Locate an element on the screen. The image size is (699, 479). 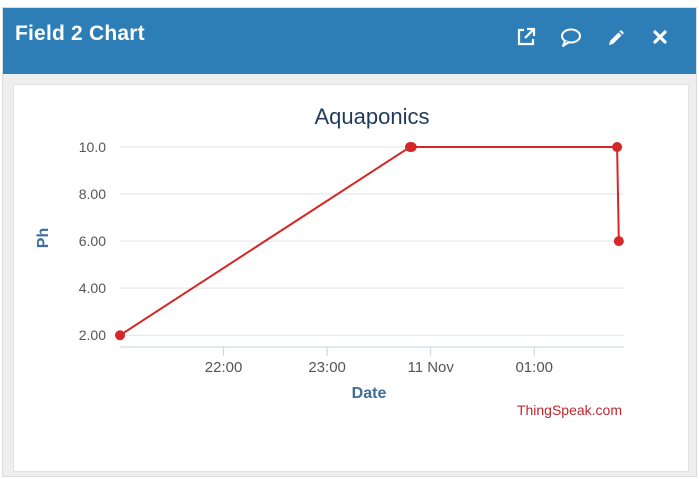
y-axis-title: Ph is located at coordinates (43, 238).